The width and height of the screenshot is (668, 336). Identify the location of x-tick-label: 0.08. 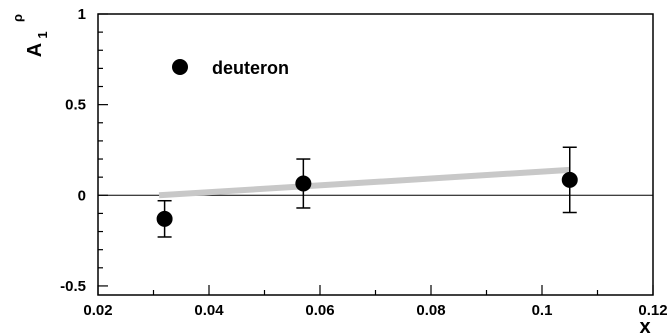
(430, 310).